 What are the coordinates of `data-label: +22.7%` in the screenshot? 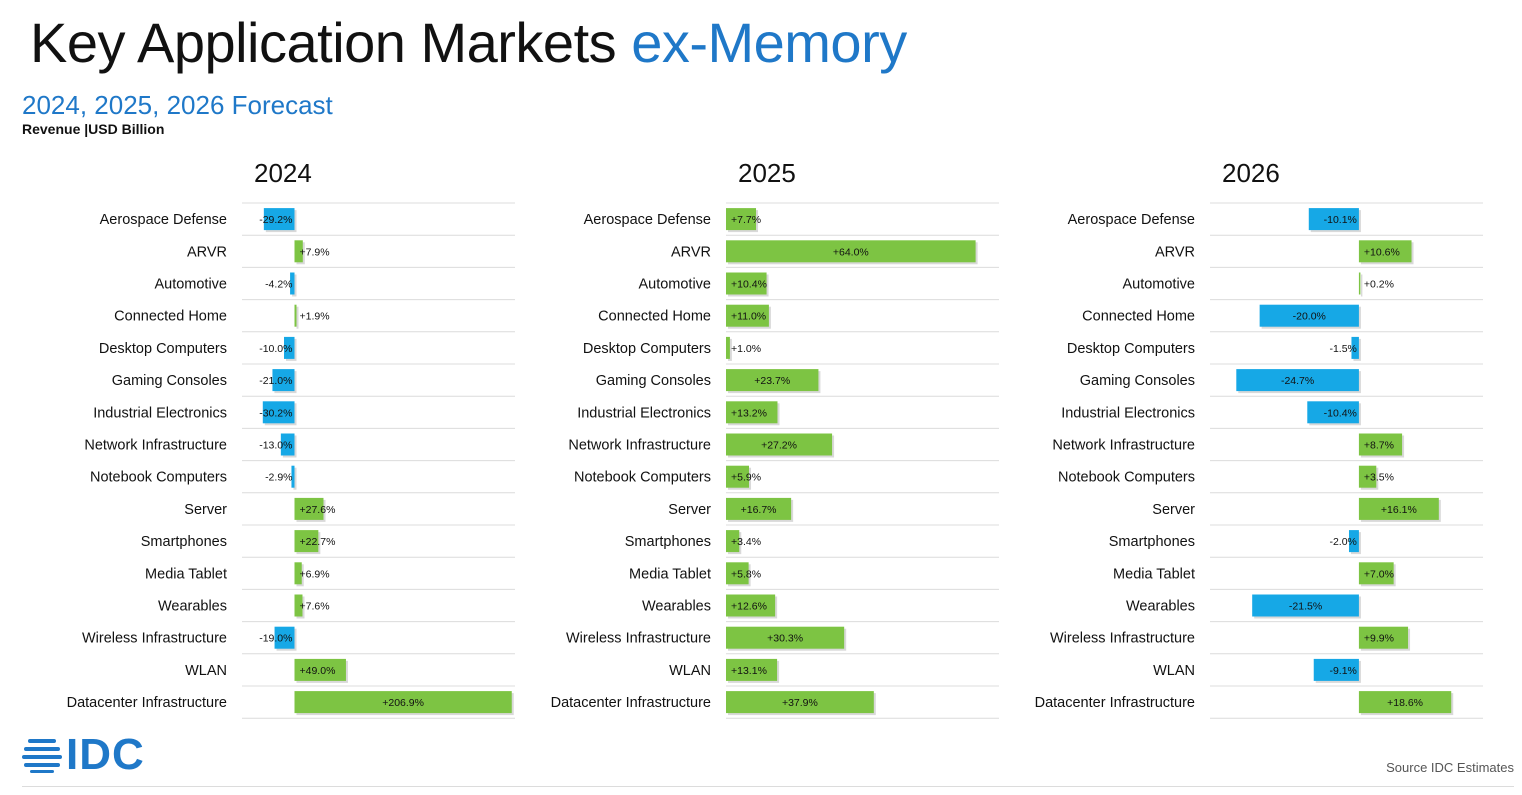 It's located at (318, 542).